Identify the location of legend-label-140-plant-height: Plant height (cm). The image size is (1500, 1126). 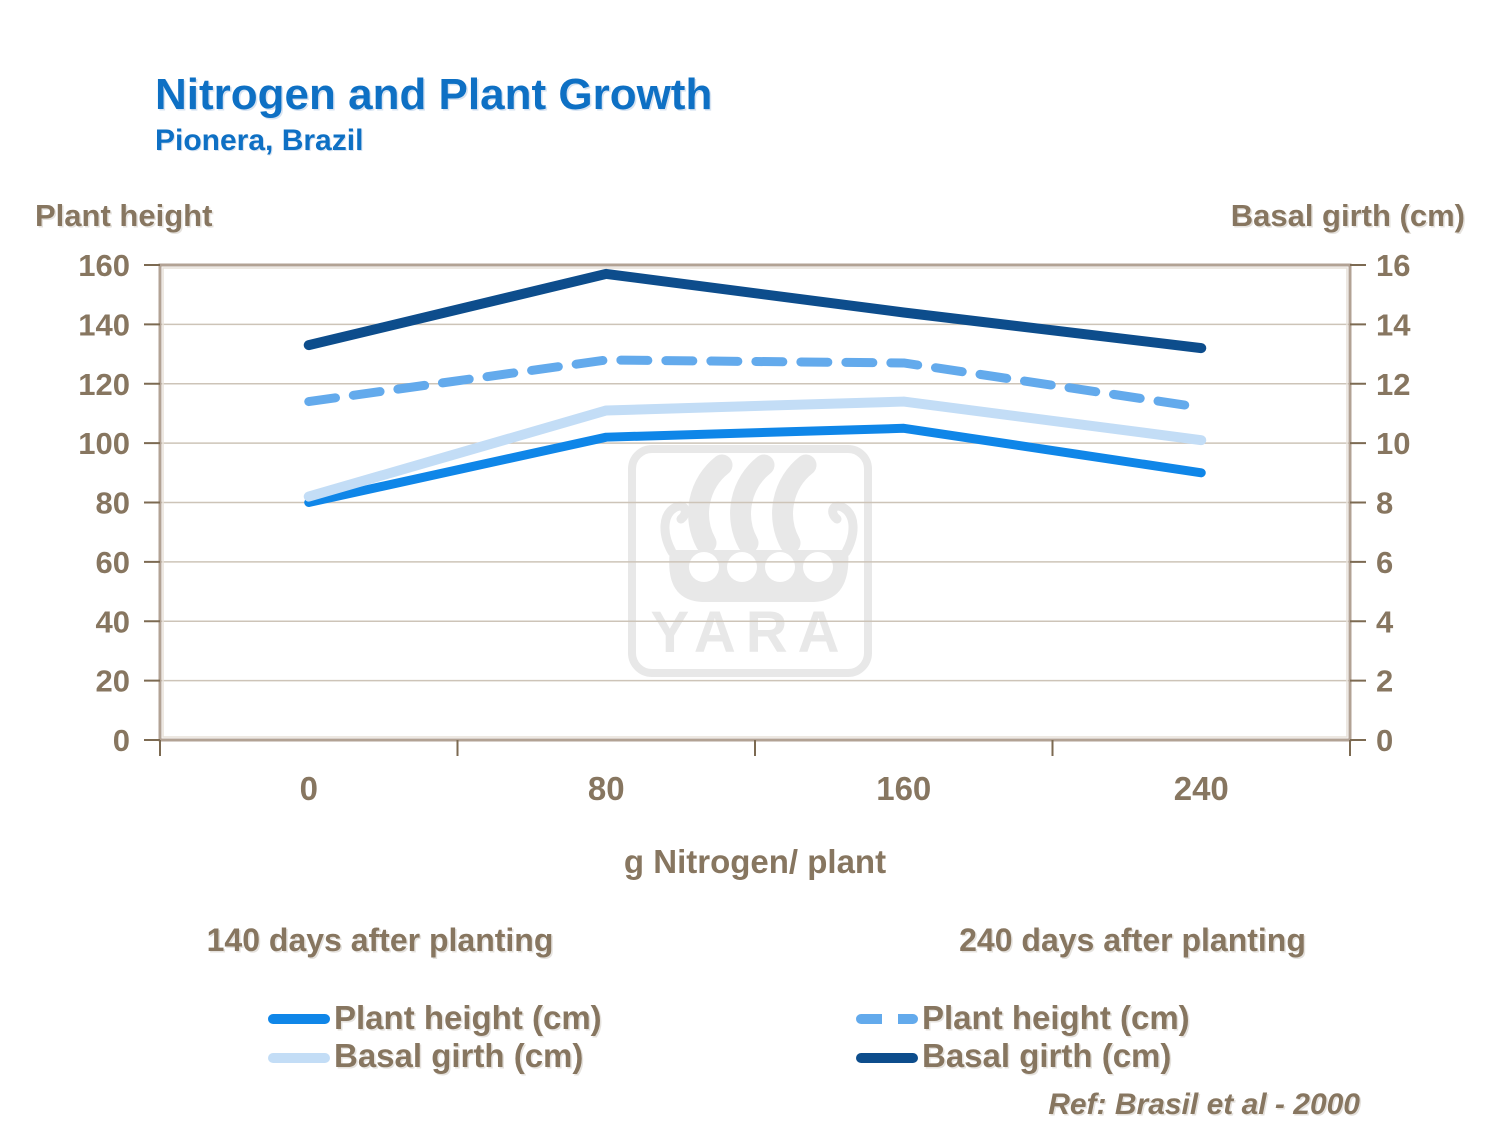
(468, 1017).